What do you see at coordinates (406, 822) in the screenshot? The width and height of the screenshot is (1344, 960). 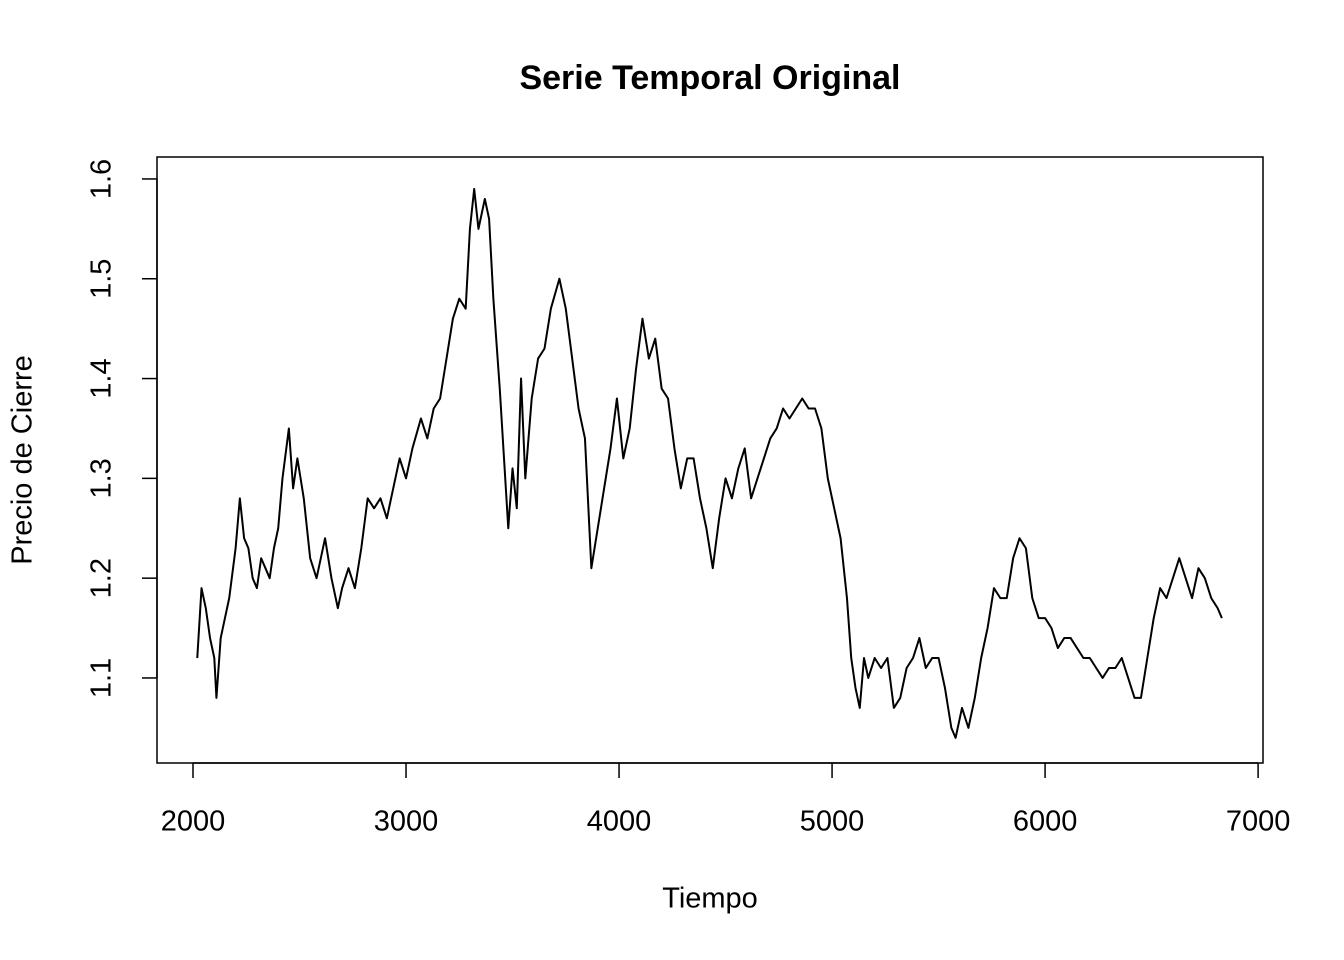 I see `x-tick-label: 3000` at bounding box center [406, 822].